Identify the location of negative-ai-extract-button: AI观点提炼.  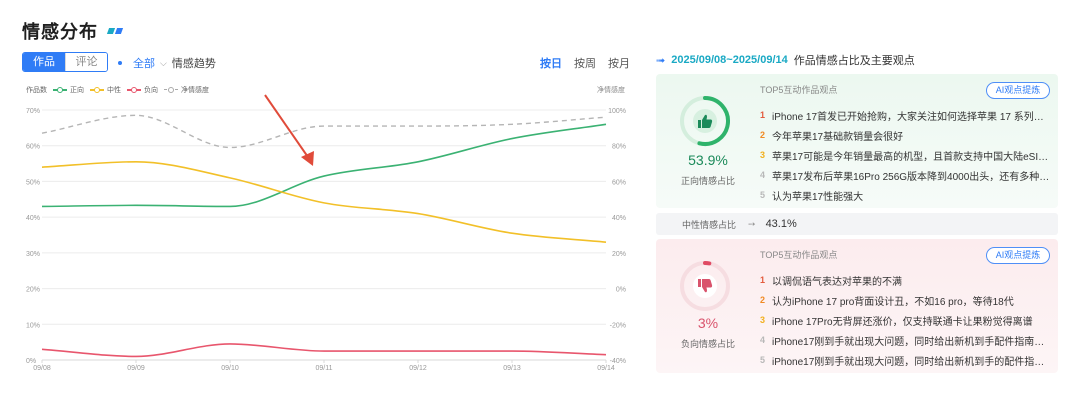
(1018, 255).